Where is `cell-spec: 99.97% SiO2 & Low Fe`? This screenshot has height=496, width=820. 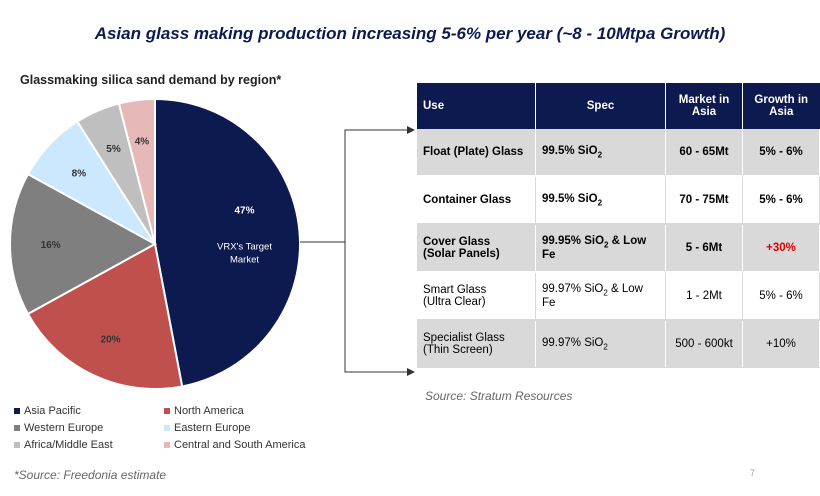 cell-spec: 99.97% SiO2 & Low Fe is located at coordinates (600, 296).